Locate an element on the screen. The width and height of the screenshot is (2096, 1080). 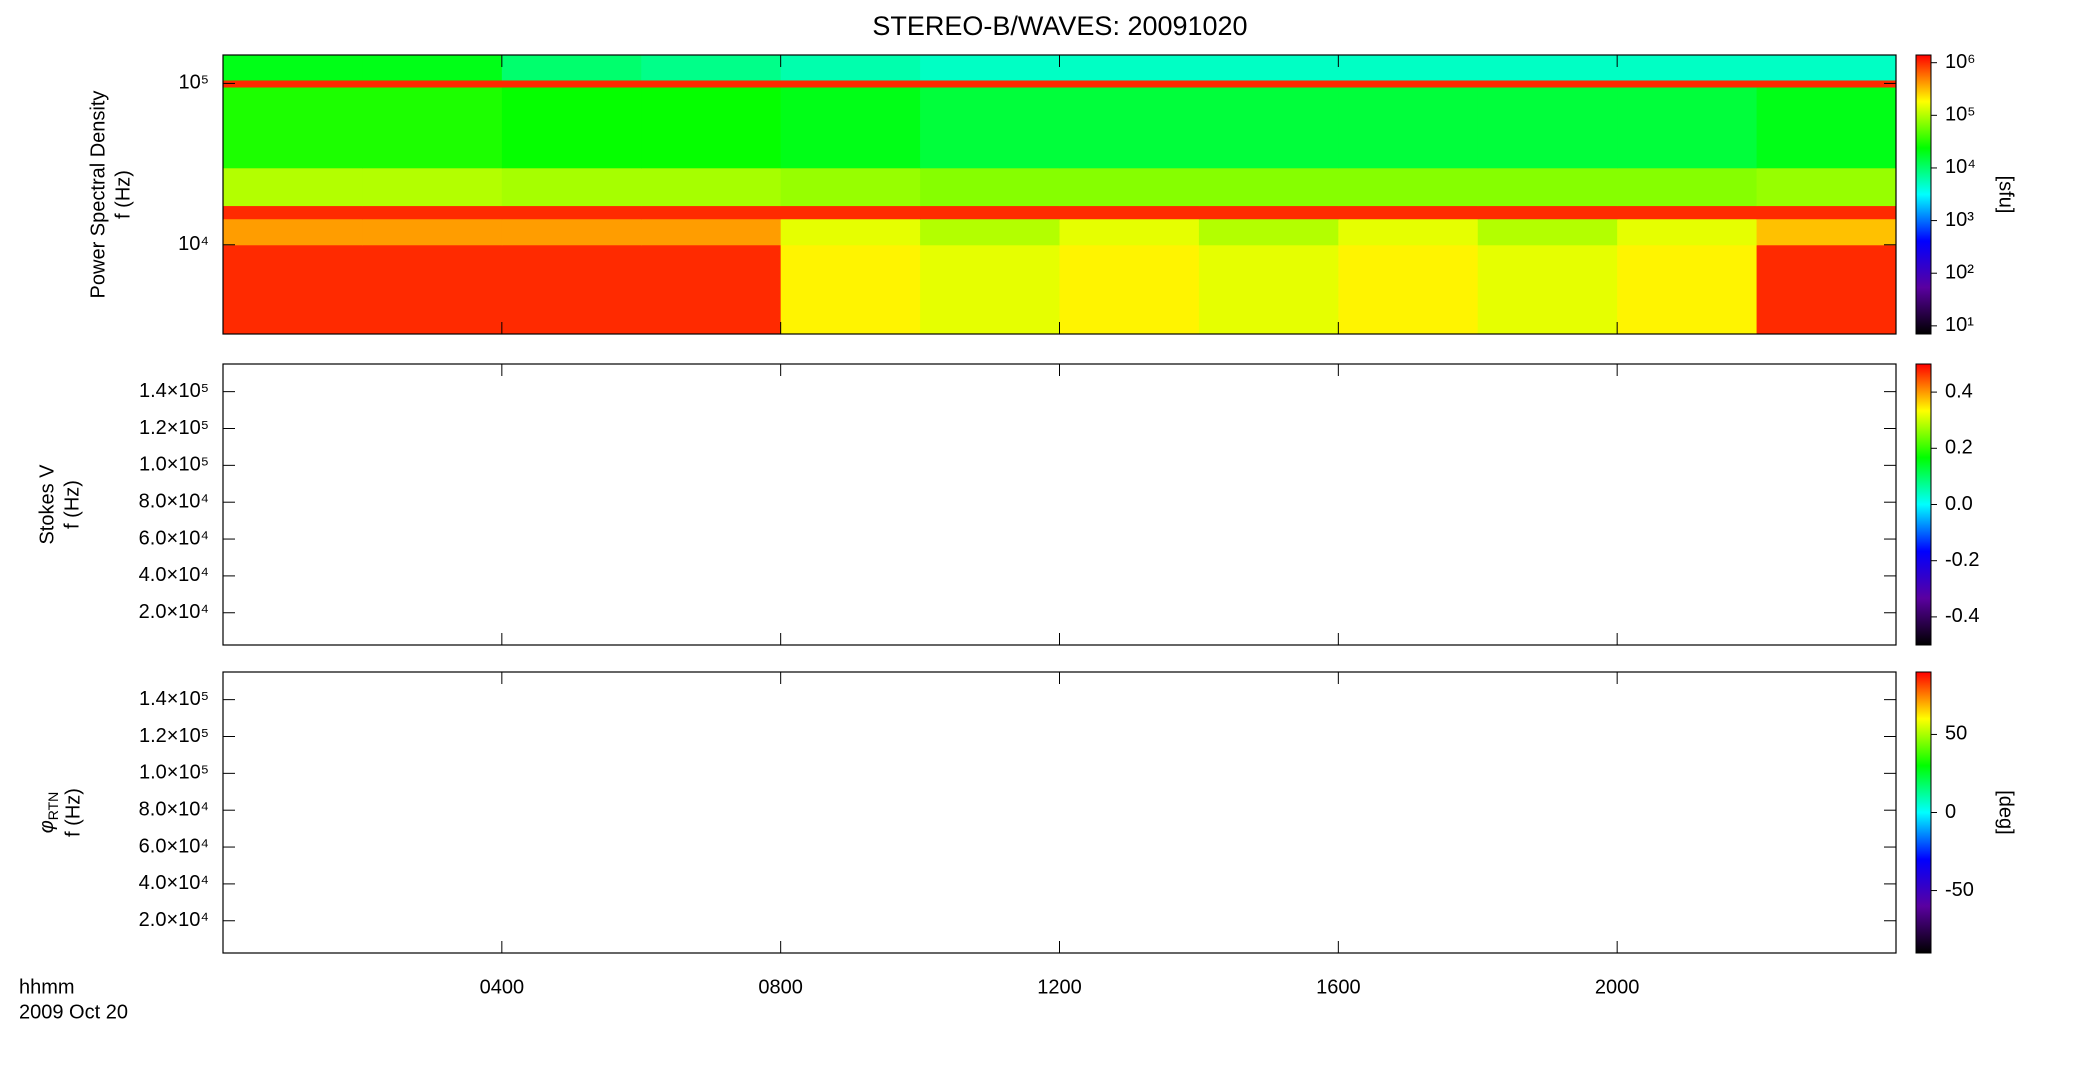
colorbar-tick-label: 10³ is located at coordinates (1959, 220).